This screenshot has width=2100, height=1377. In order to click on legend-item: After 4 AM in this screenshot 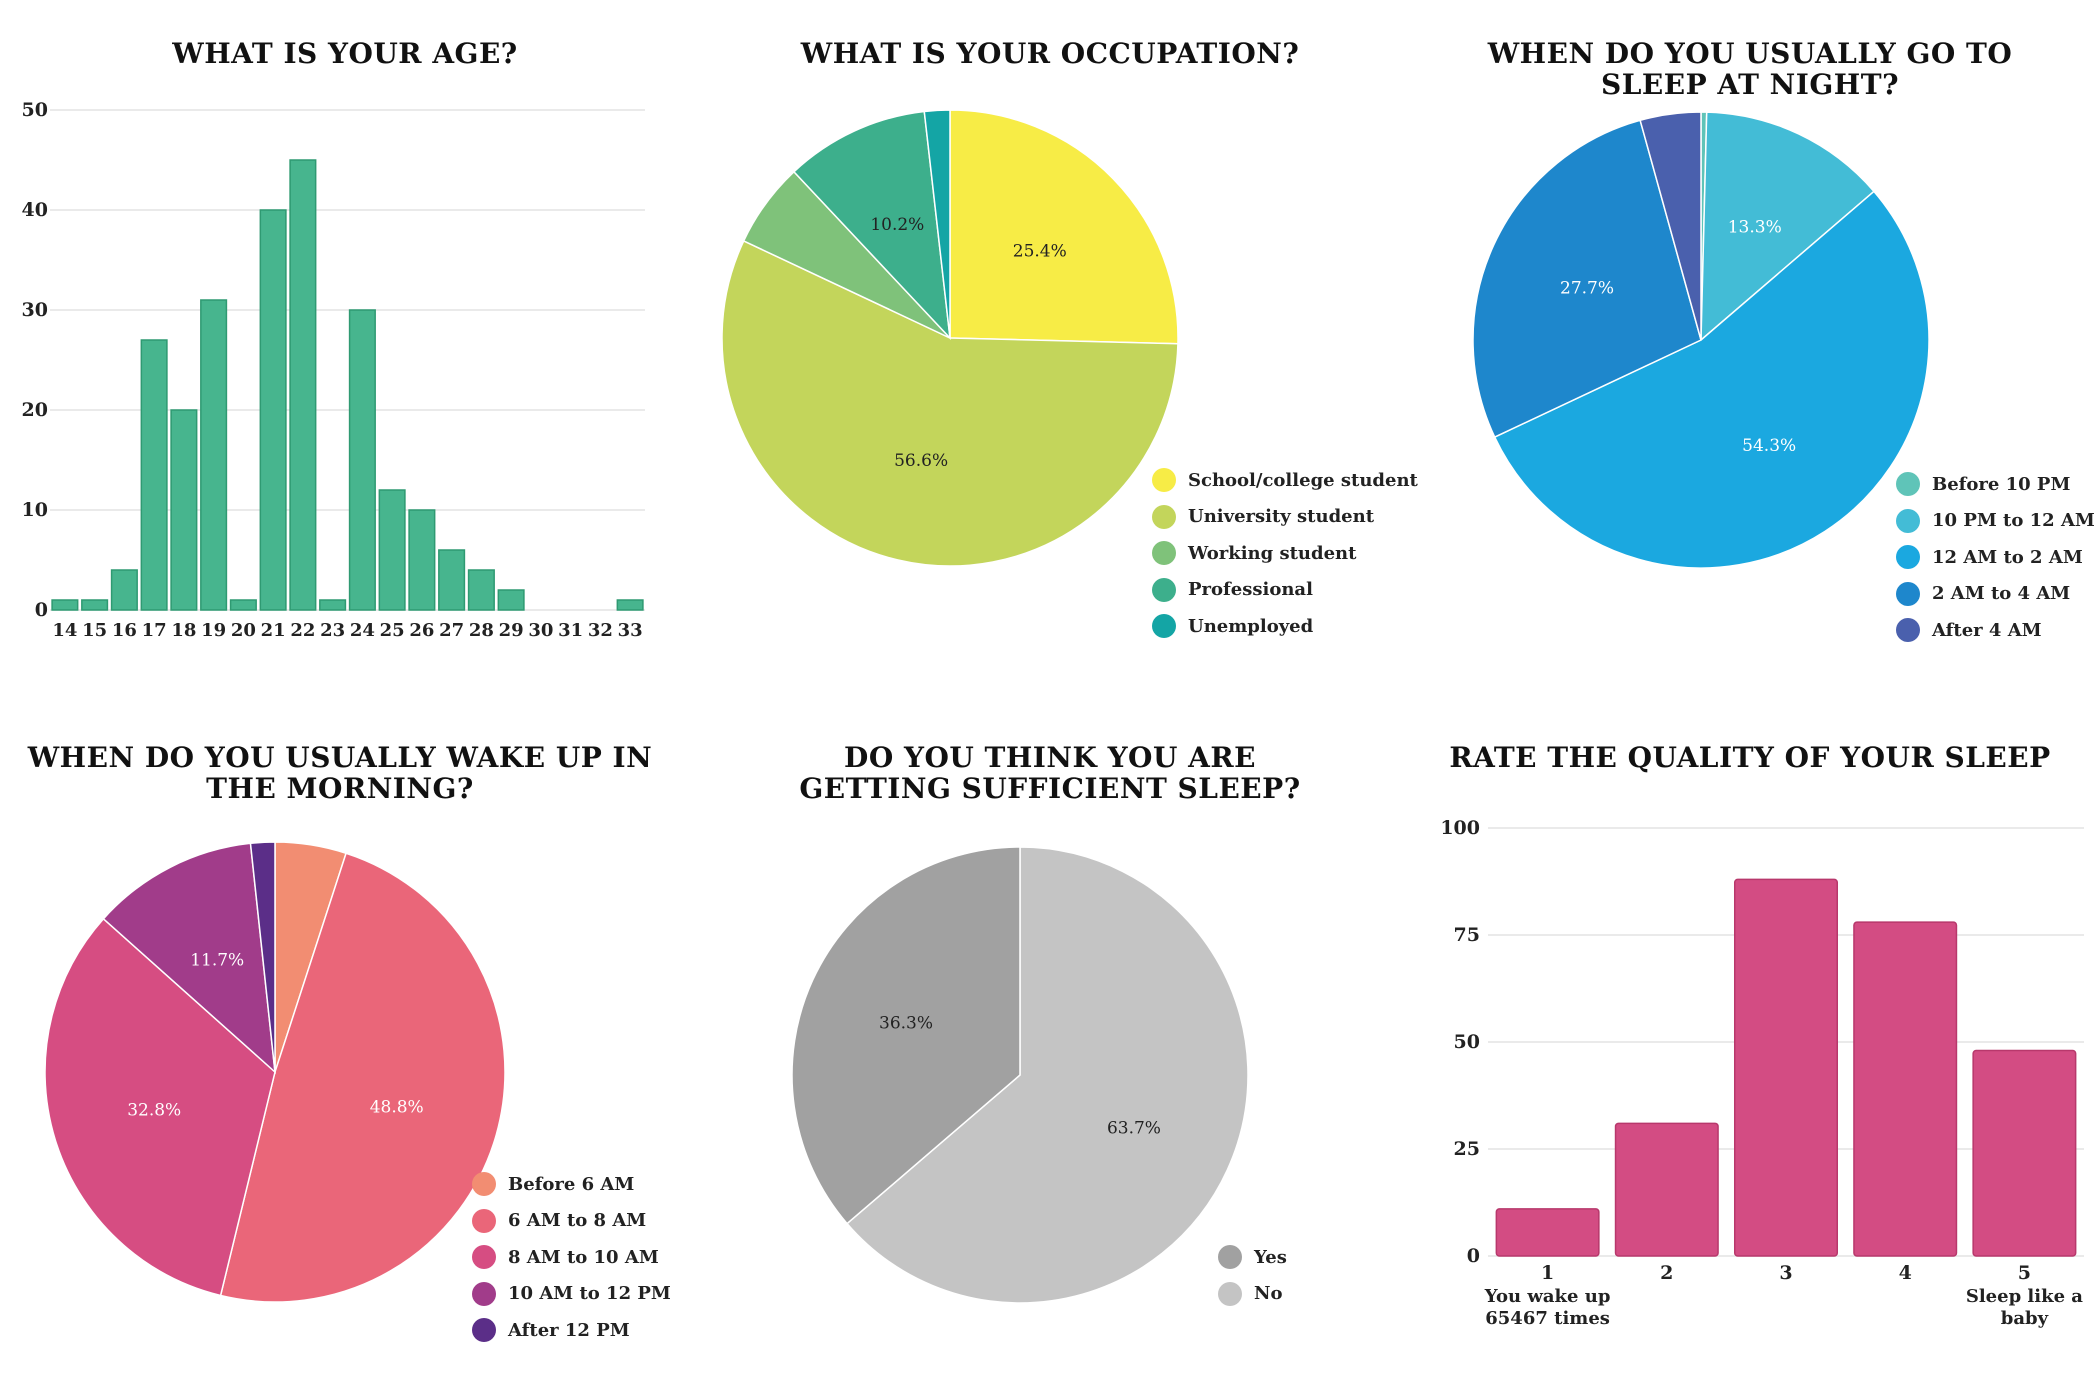, I will do `click(1995, 630)`.